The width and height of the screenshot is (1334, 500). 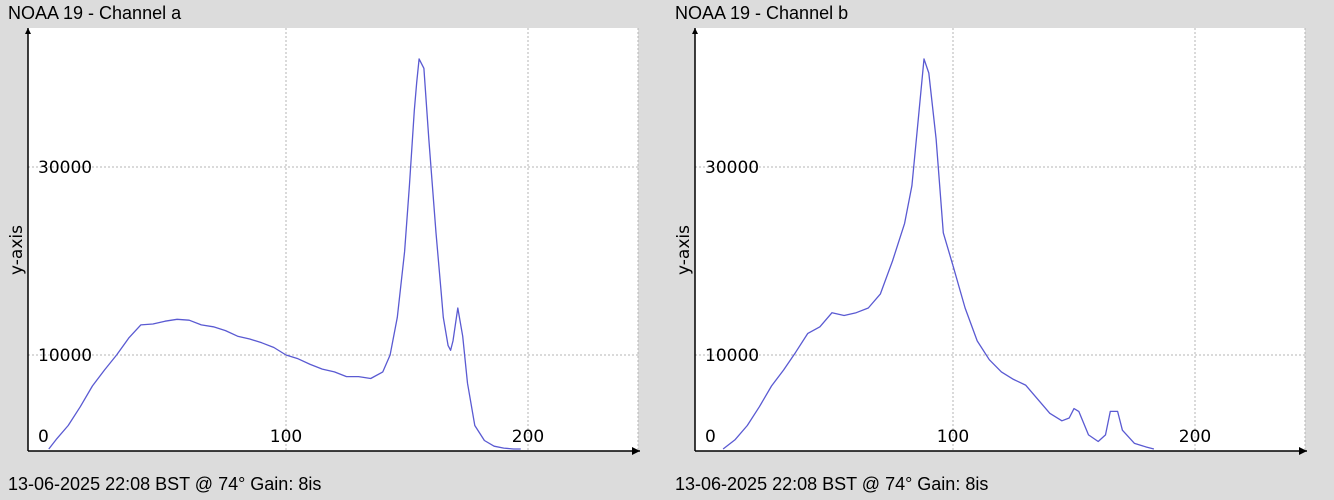 What do you see at coordinates (762, 13) in the screenshot?
I see `chart-title: NOAA 19 - Channel b` at bounding box center [762, 13].